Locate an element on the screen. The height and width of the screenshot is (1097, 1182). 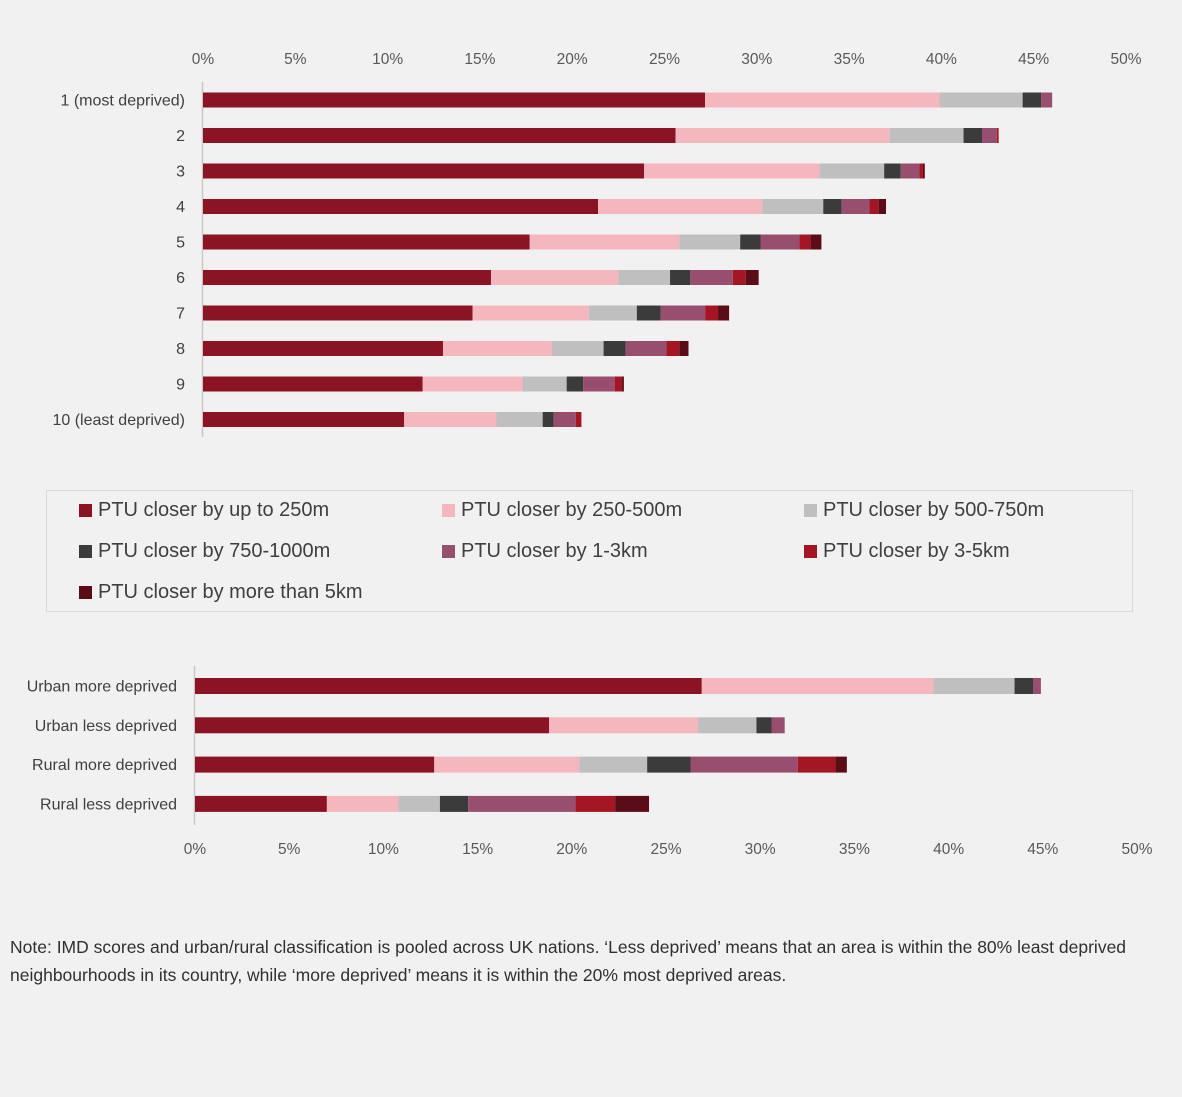
x-tick-label: 30% is located at coordinates (756, 59).